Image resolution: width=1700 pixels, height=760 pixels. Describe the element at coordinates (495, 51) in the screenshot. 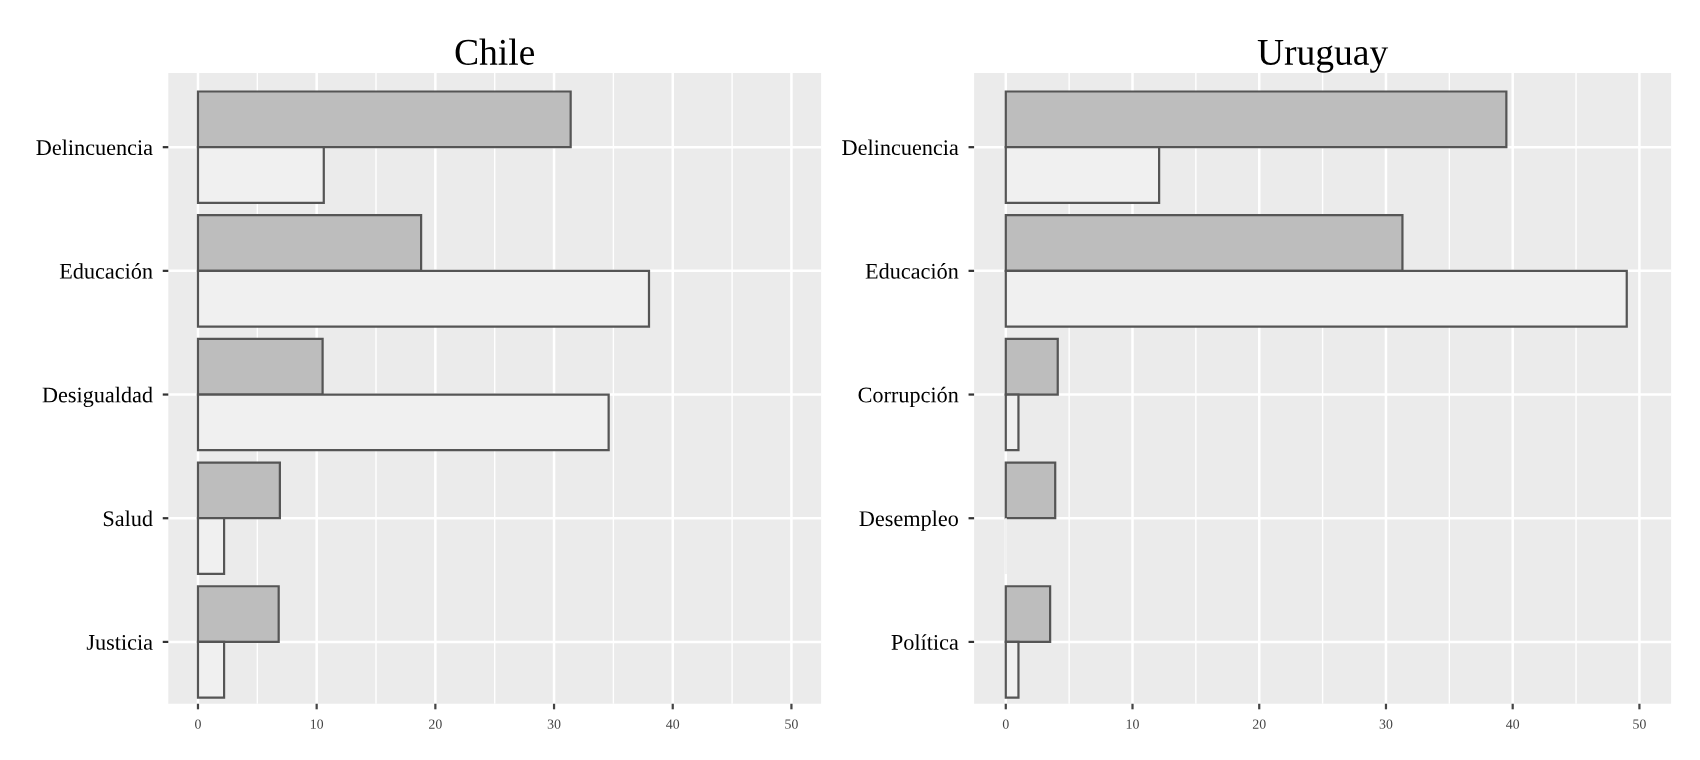

I see `chart-title: Chile` at that location.